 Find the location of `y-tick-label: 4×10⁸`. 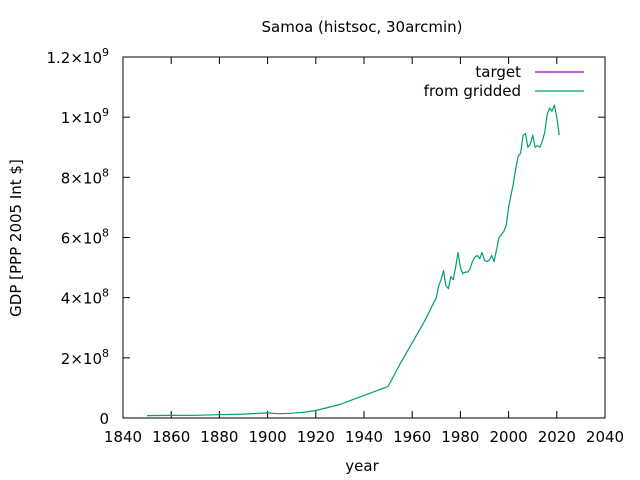

y-tick-label: 4×10⁸ is located at coordinates (85, 297).